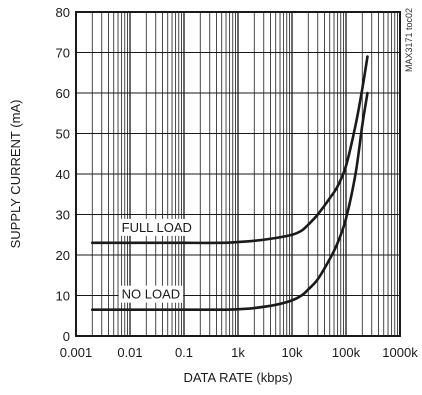  I want to click on y-tick-label: 0, so click(66, 336).